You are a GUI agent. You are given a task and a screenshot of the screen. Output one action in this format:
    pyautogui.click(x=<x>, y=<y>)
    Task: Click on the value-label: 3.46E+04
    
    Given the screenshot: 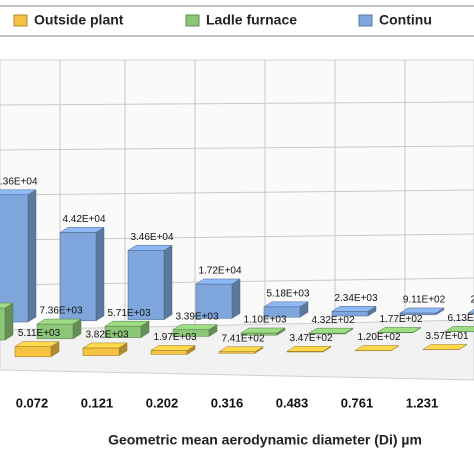 What is the action you would take?
    pyautogui.click(x=152, y=237)
    